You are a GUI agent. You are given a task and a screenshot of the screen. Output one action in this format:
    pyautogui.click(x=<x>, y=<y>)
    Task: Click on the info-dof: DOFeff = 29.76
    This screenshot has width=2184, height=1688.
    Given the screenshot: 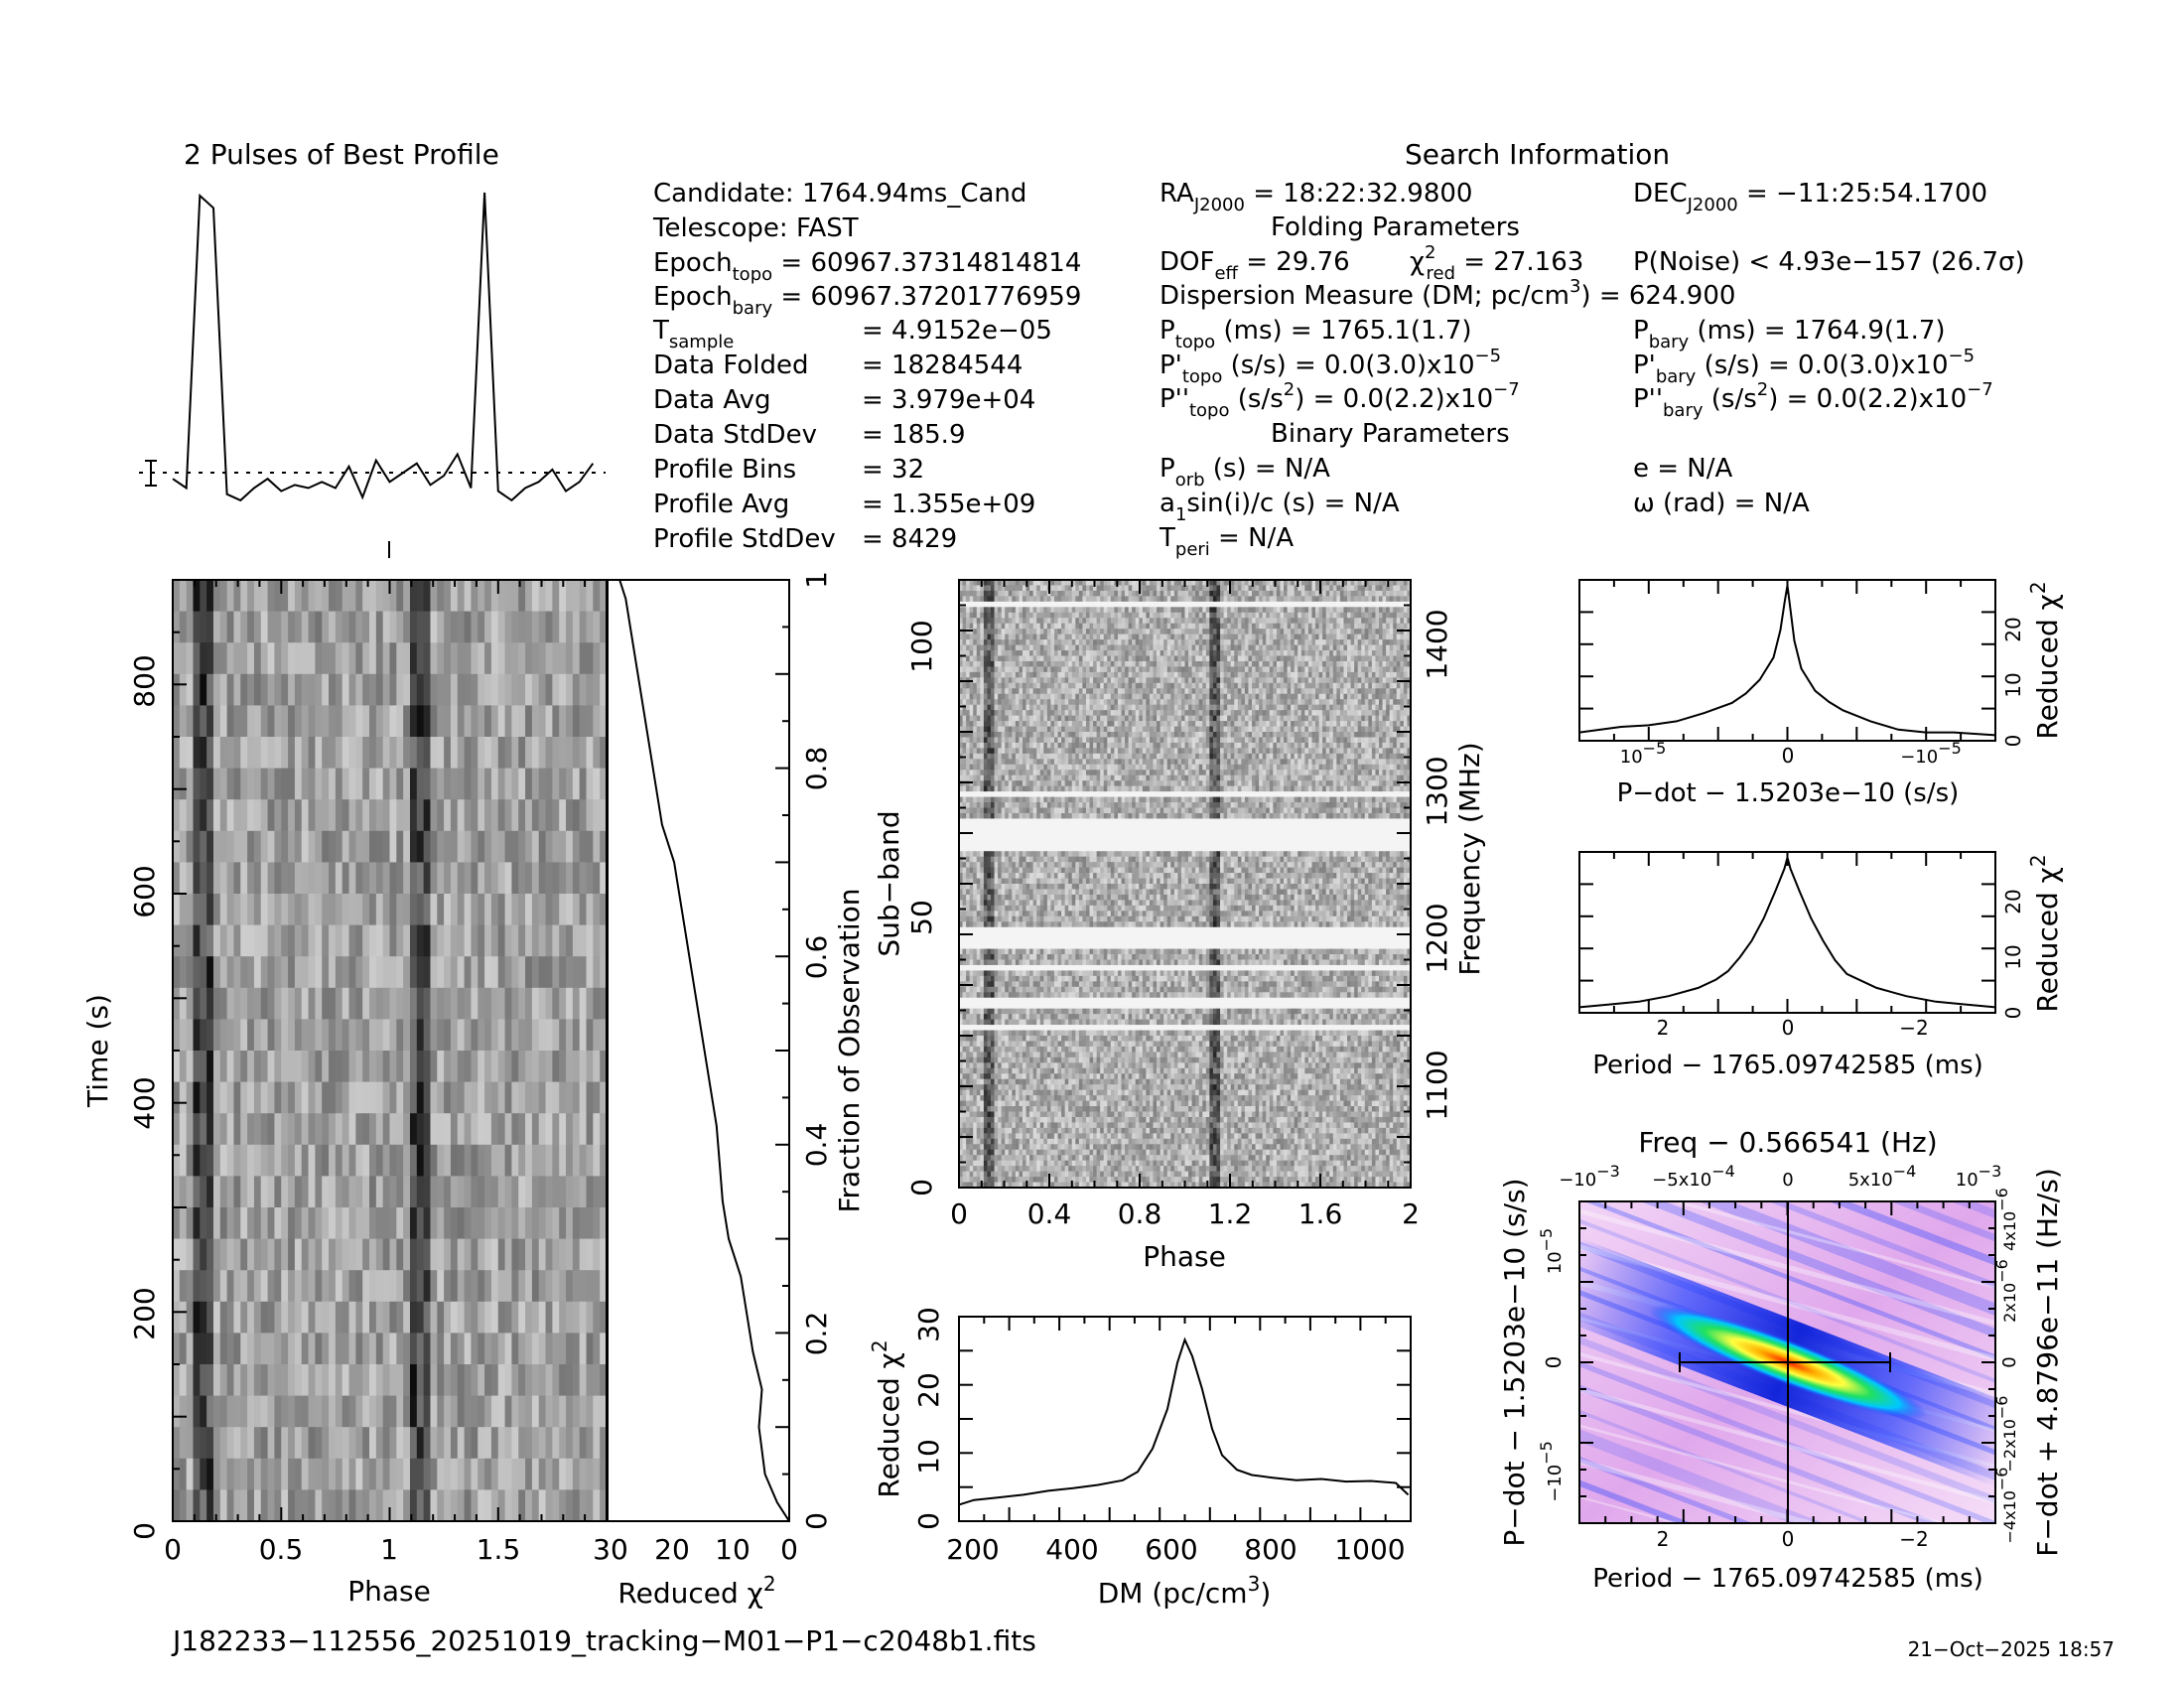 What is the action you would take?
    pyautogui.click(x=1255, y=265)
    